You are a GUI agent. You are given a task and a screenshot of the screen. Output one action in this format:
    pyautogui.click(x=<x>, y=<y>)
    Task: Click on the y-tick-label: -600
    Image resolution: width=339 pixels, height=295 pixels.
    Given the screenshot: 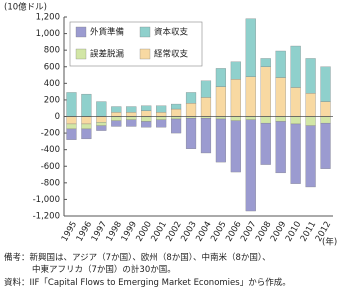 What is the action you would take?
    pyautogui.click(x=50, y=167)
    